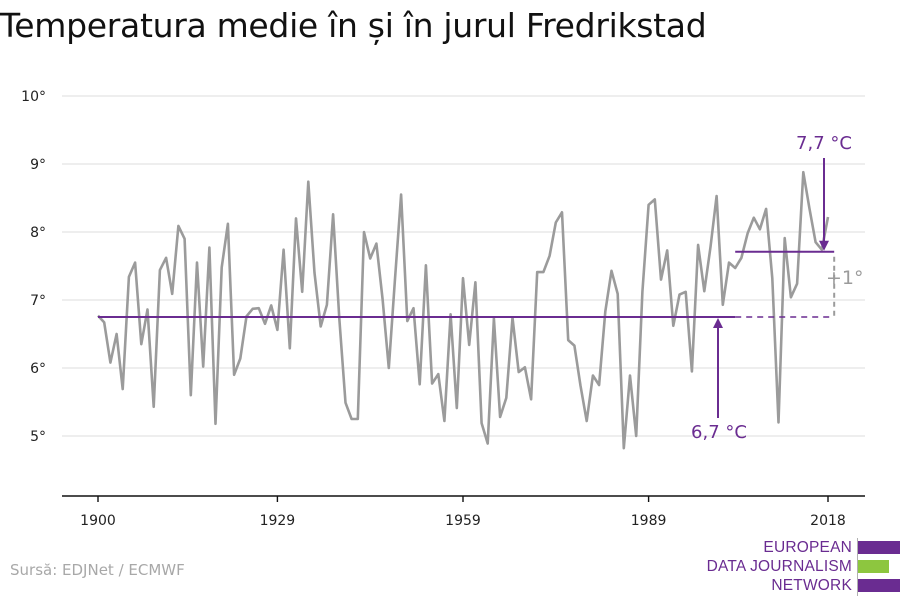  Describe the element at coordinates (824, 143) in the screenshot. I see `recent-label: 7,7 °C` at that location.